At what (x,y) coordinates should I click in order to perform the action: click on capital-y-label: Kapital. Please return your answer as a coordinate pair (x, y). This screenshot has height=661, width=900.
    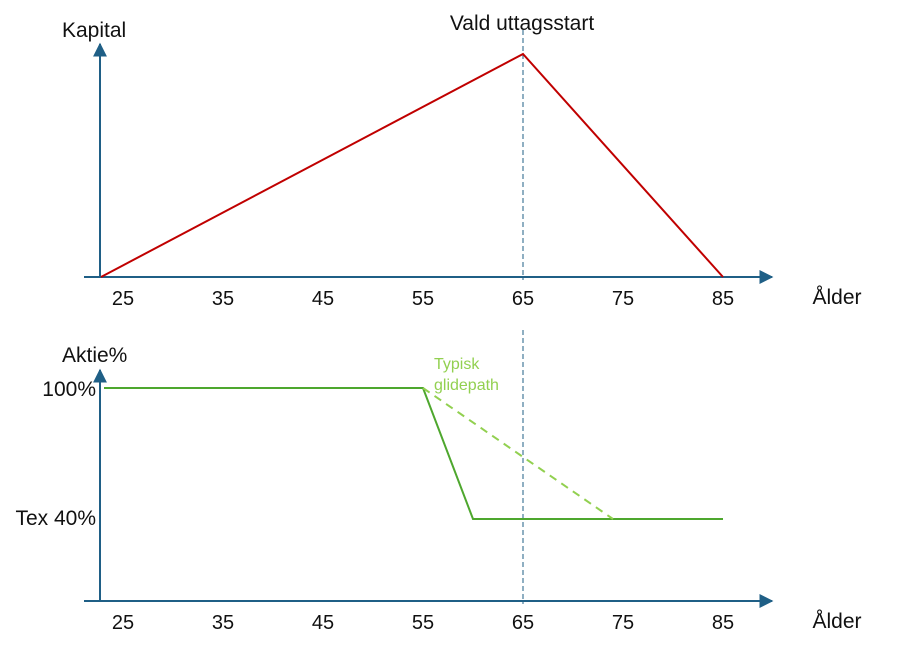
    Looking at the image, I should click on (94, 30).